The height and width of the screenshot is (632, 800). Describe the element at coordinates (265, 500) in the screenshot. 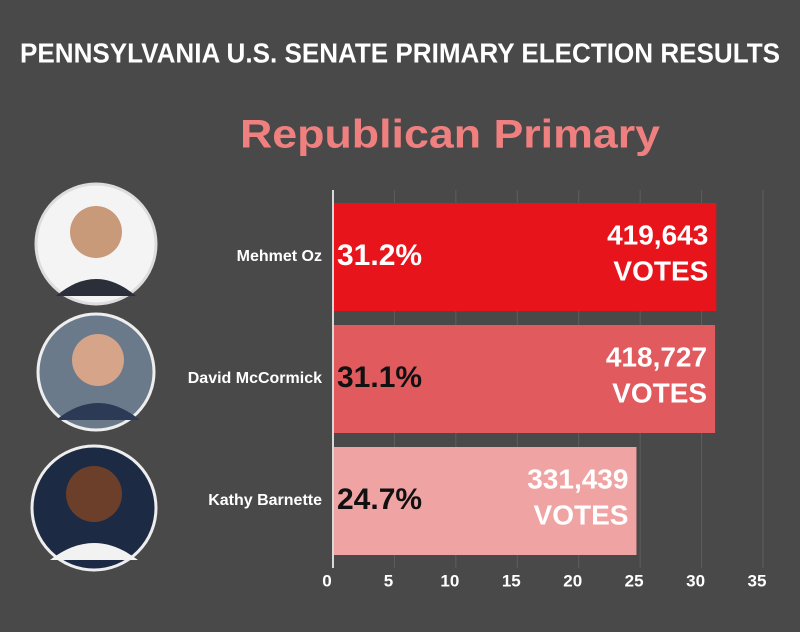

I see `category-label: Kathy Barnette` at that location.